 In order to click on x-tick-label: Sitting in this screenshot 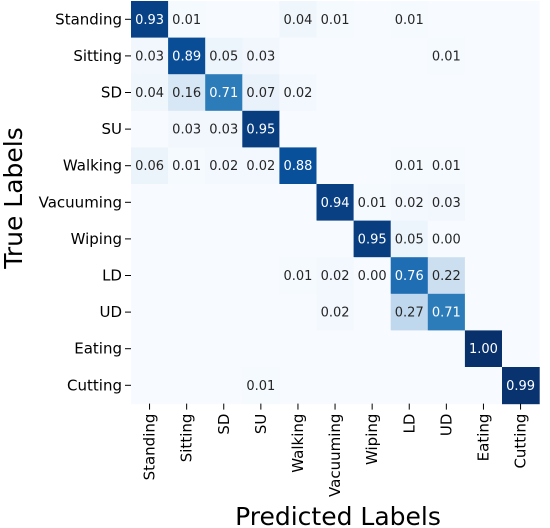, I will do `click(187, 438)`.